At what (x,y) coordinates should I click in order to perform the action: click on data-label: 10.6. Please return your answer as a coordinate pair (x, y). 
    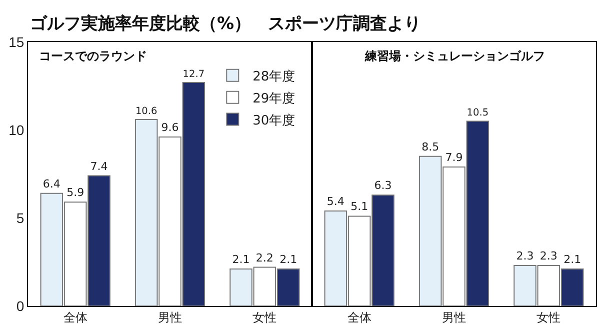
    Looking at the image, I should click on (146, 111).